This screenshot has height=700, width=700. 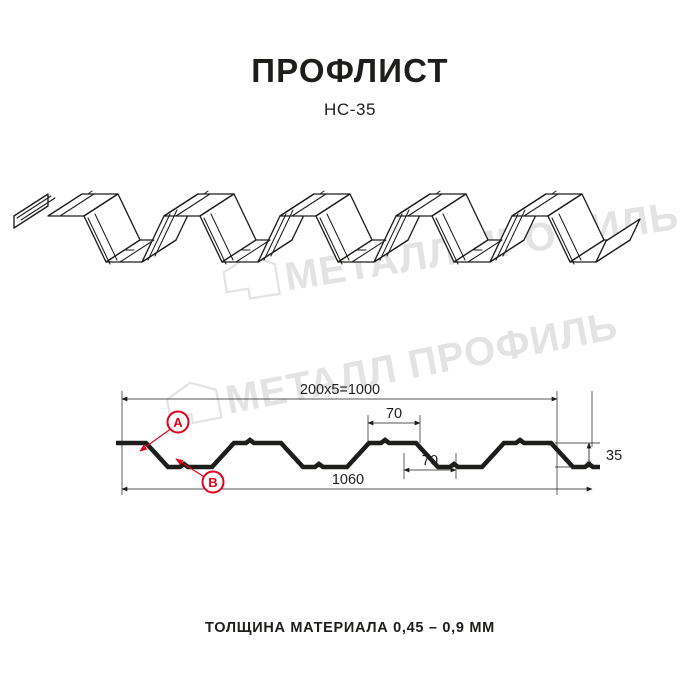 I want to click on iso-sheet-body, so click(x=327, y=228).